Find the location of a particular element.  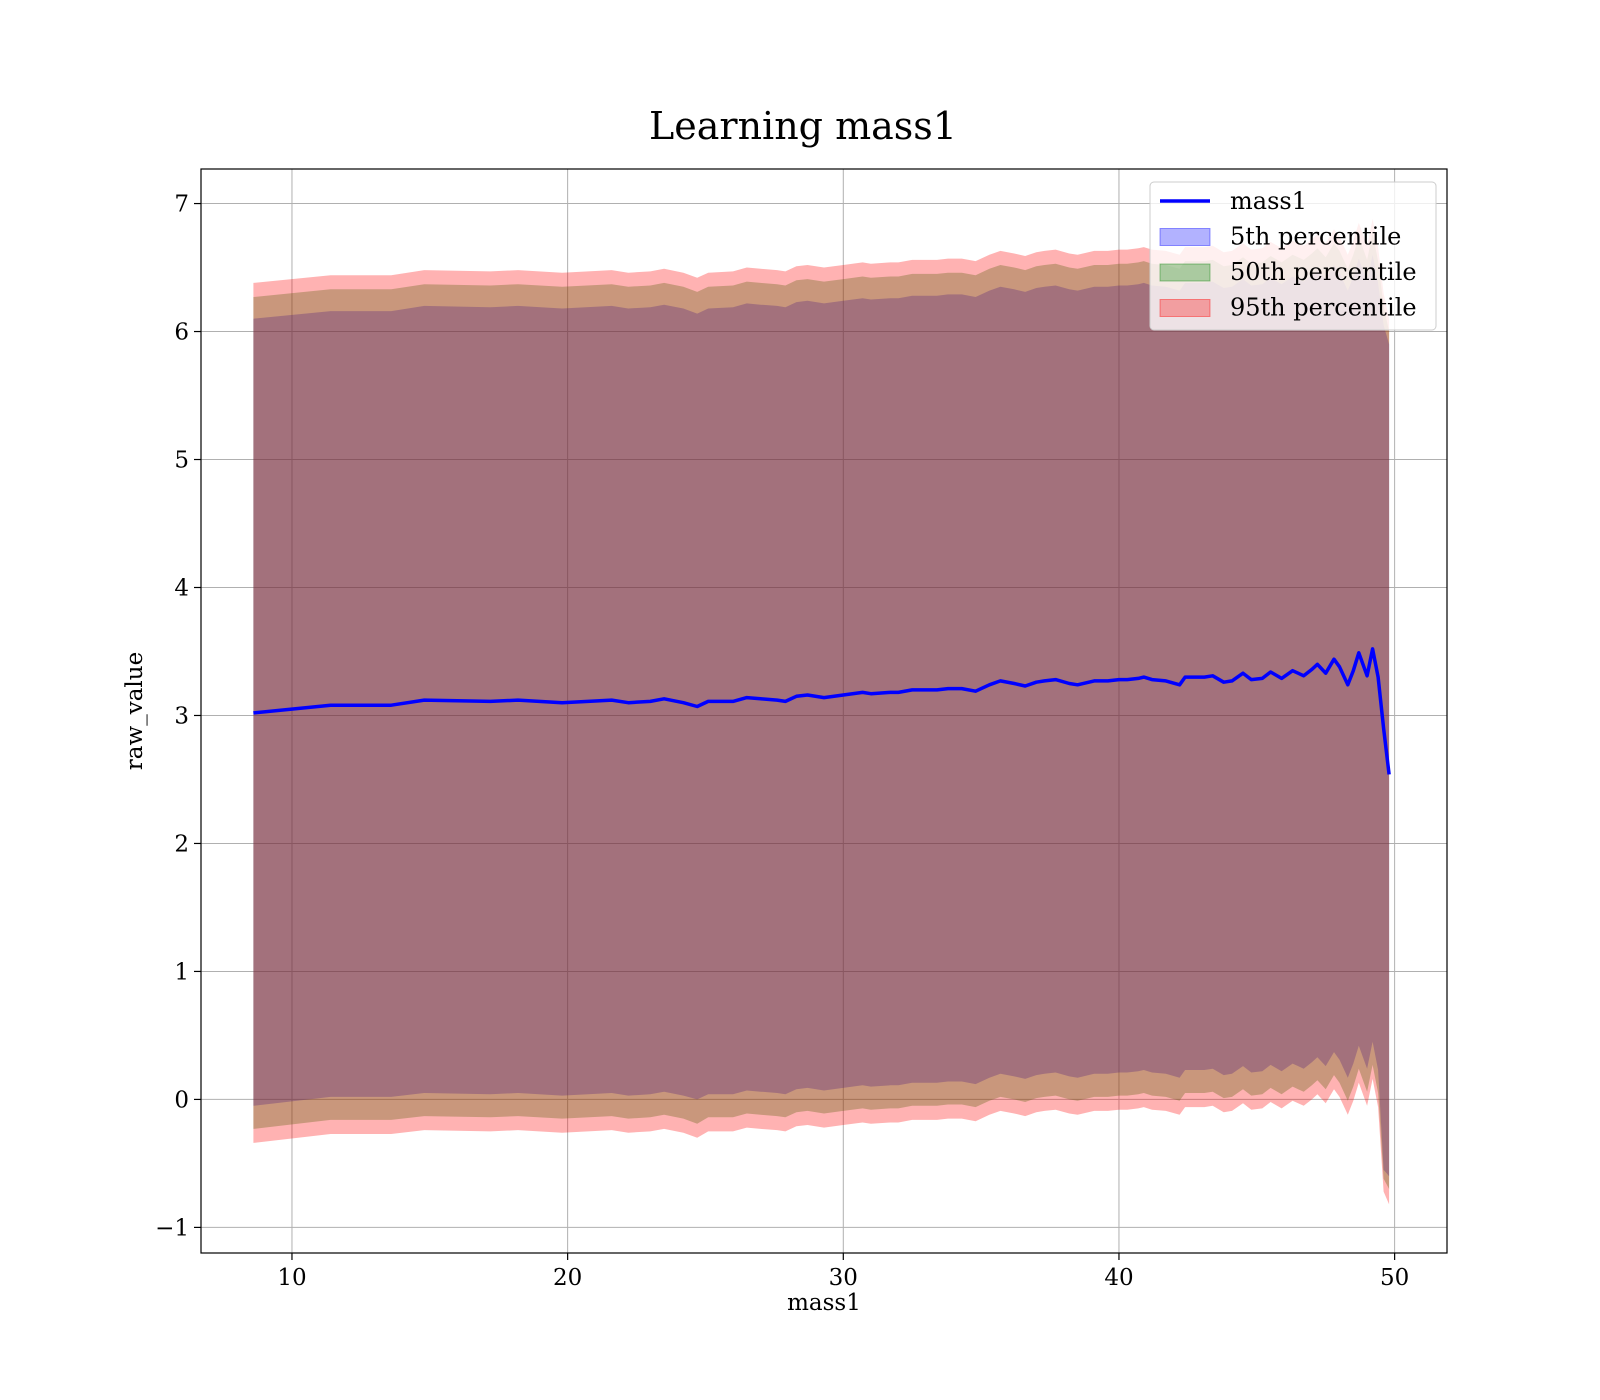

y-axis-label: raw_value is located at coordinates (135, 711).